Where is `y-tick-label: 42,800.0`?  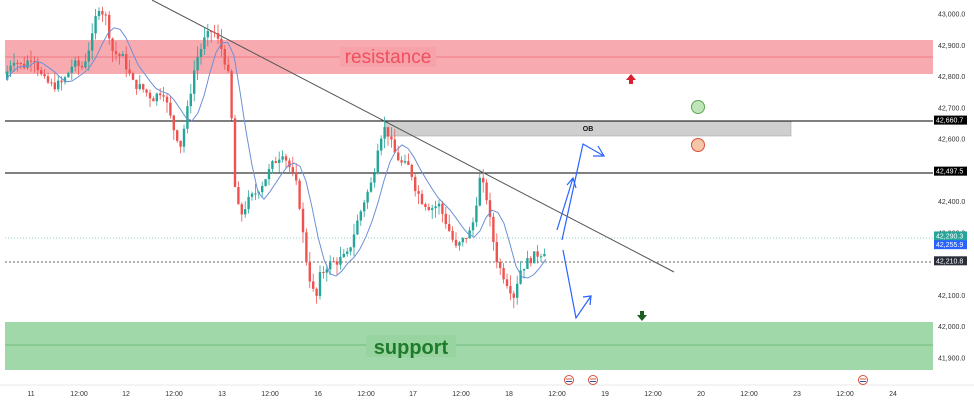 y-tick-label: 42,800.0 is located at coordinates (951, 77).